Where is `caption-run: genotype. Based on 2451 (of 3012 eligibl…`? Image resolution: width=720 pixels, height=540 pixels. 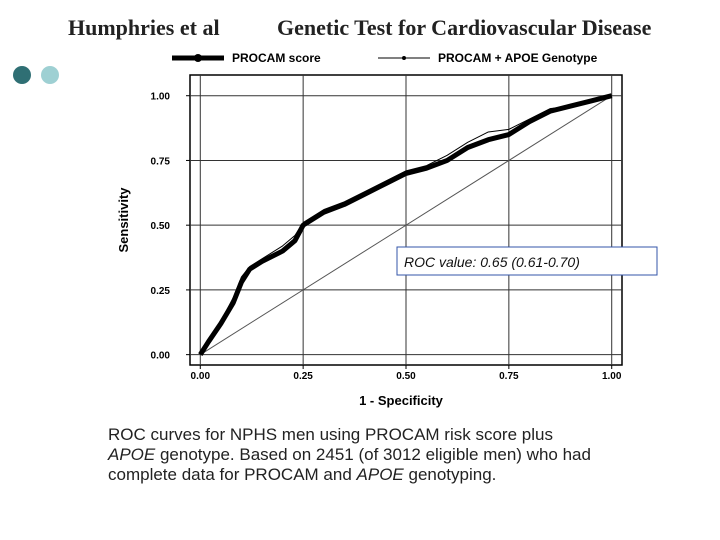
caption-run: genotype. Based on 2451 (of 3012 eligibl… is located at coordinates (373, 454).